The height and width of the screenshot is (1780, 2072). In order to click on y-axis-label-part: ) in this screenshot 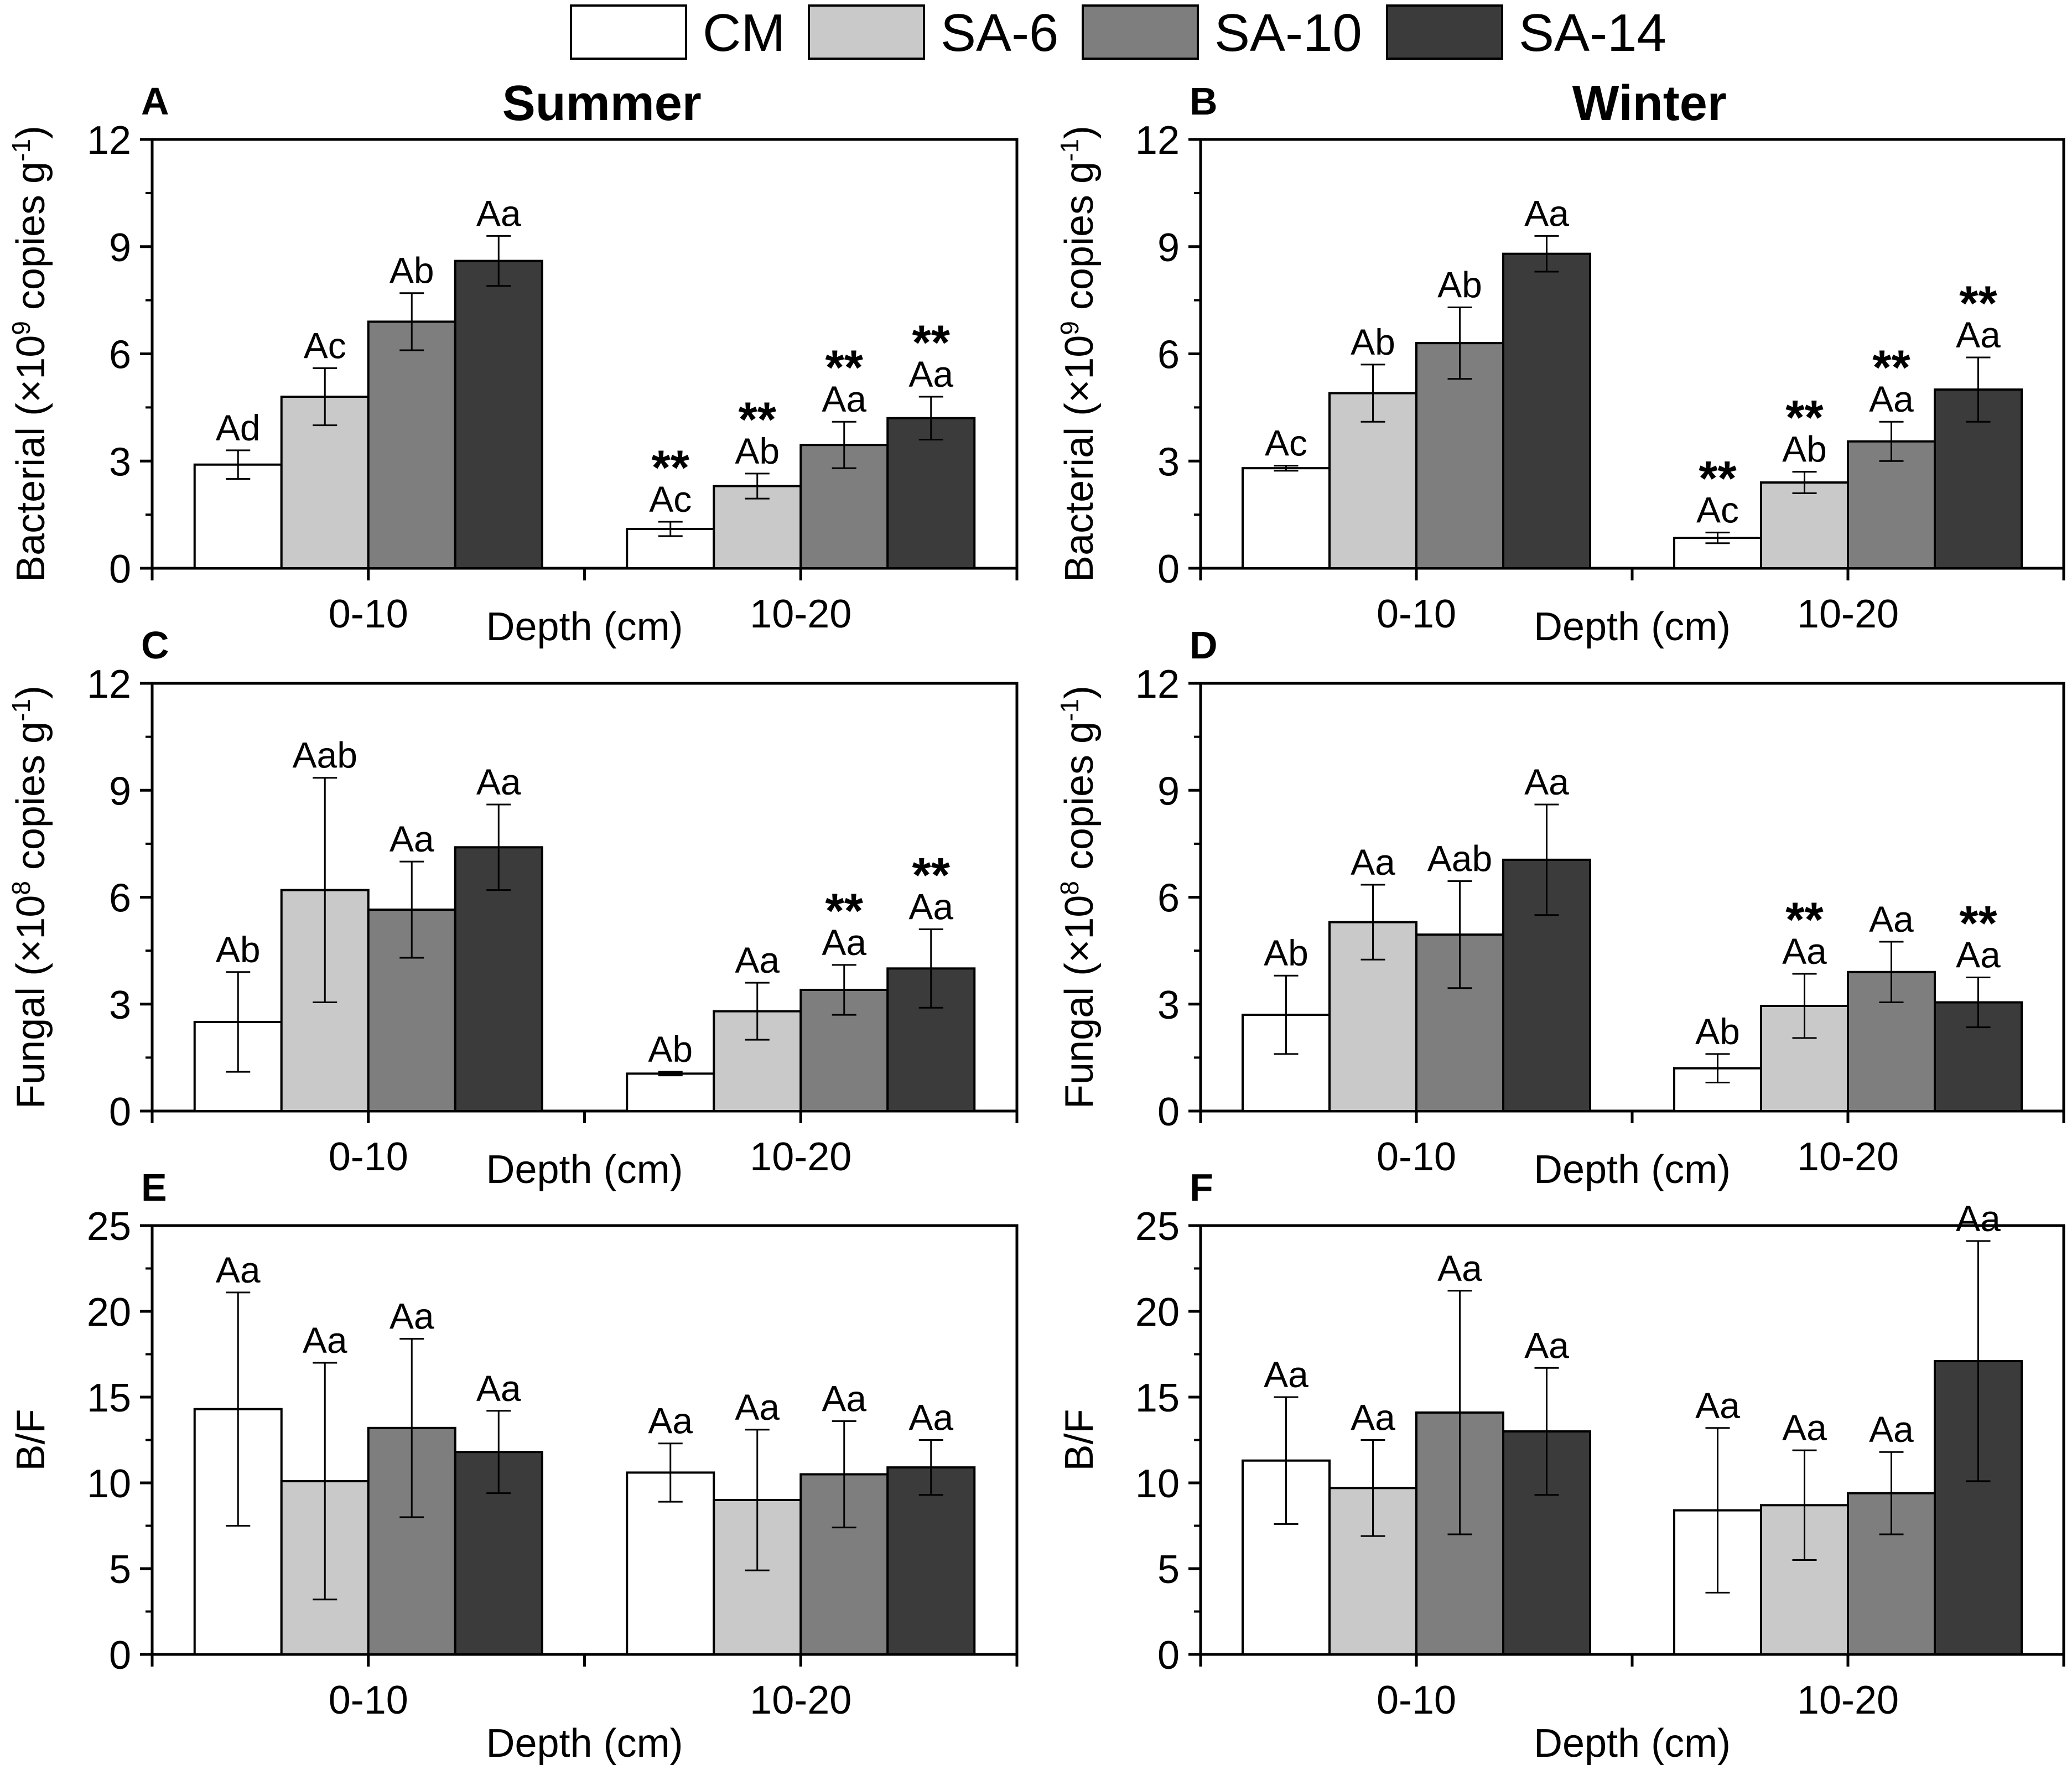, I will do `click(1079, 692)`.